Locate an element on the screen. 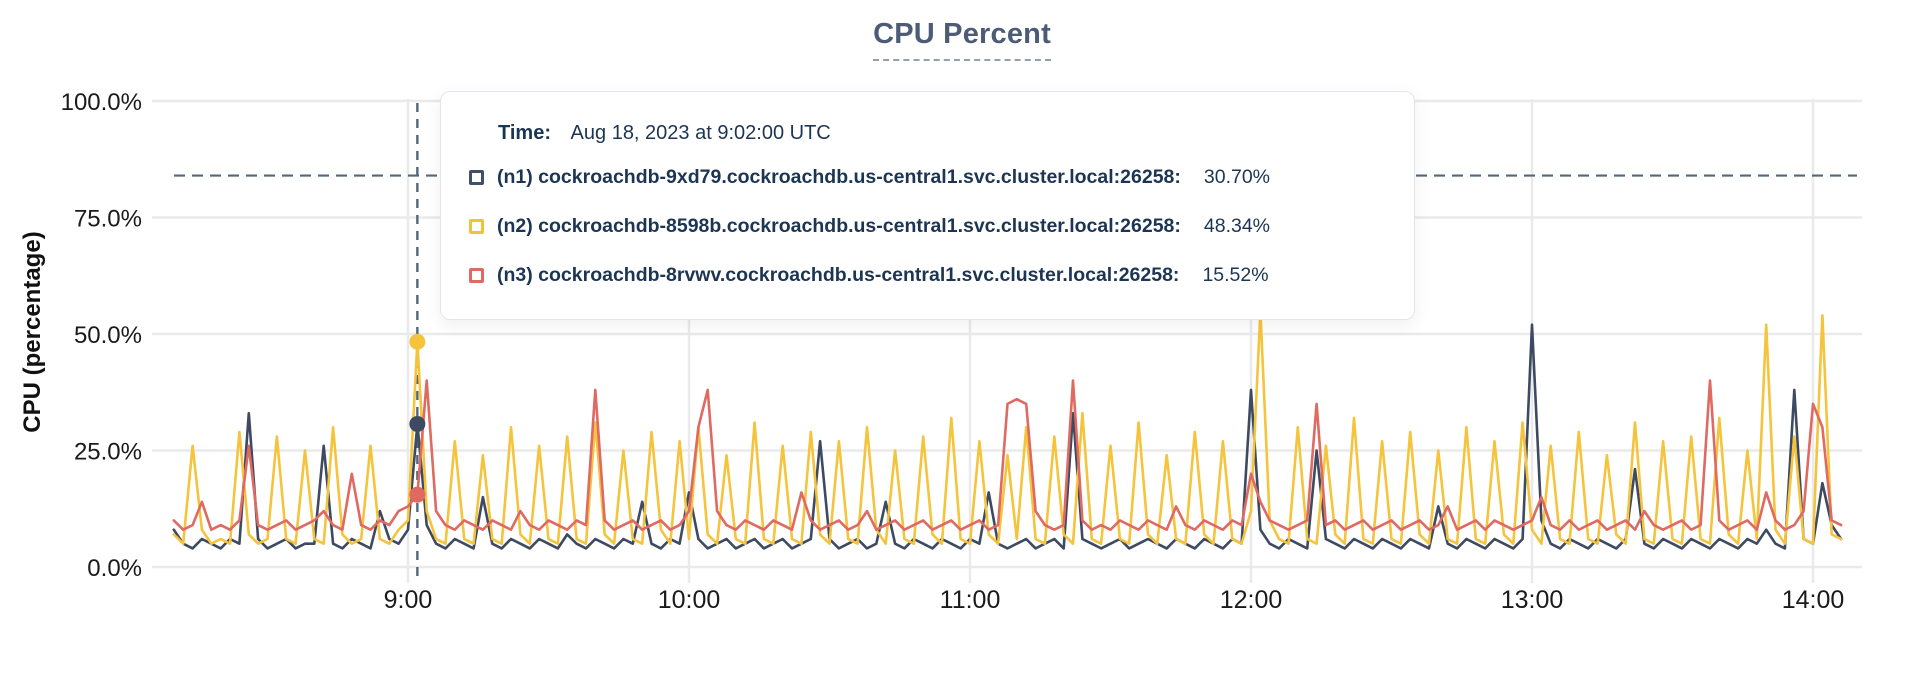 This screenshot has width=1924, height=694. chart-title: CPU Percent is located at coordinates (962, 39).